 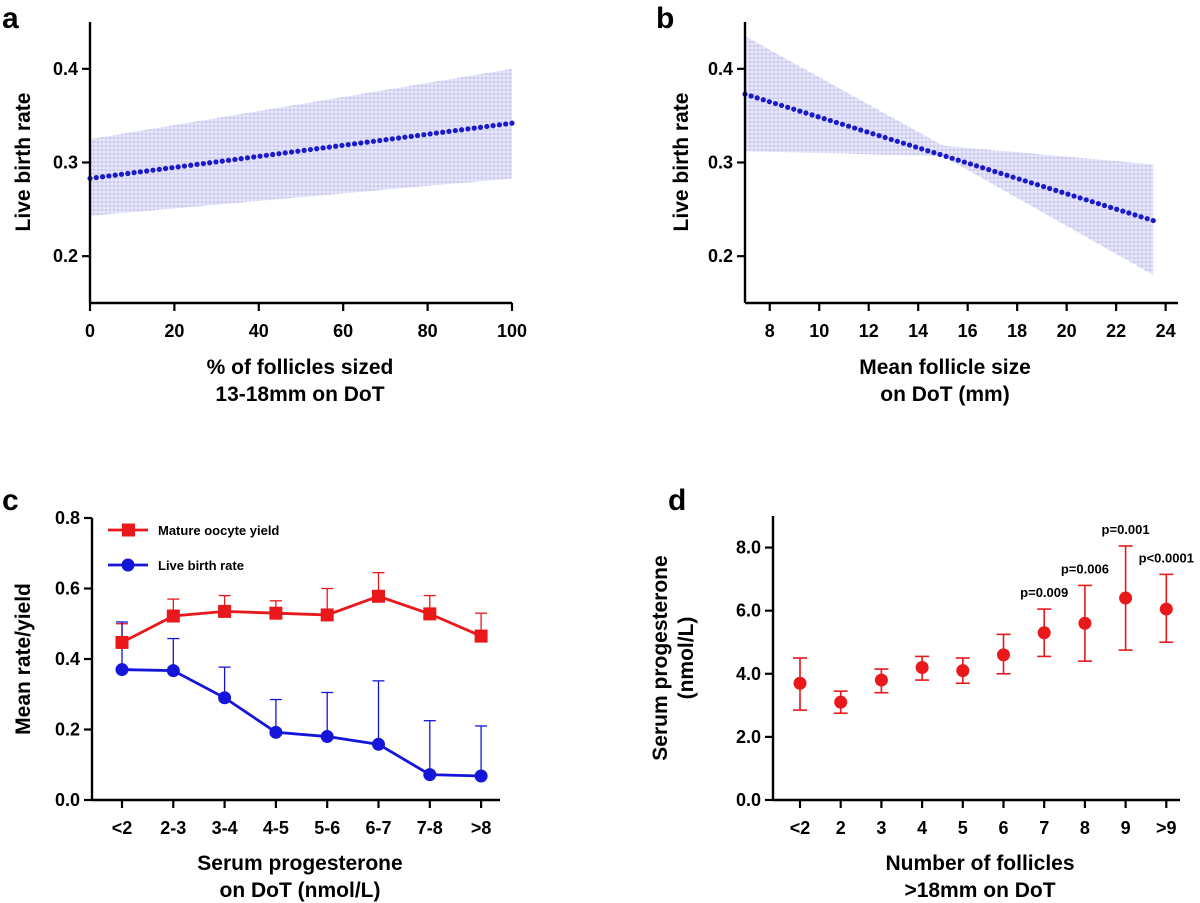 What do you see at coordinates (1166, 557) in the screenshot?
I see `p-value-annotation: p<0.0001` at bounding box center [1166, 557].